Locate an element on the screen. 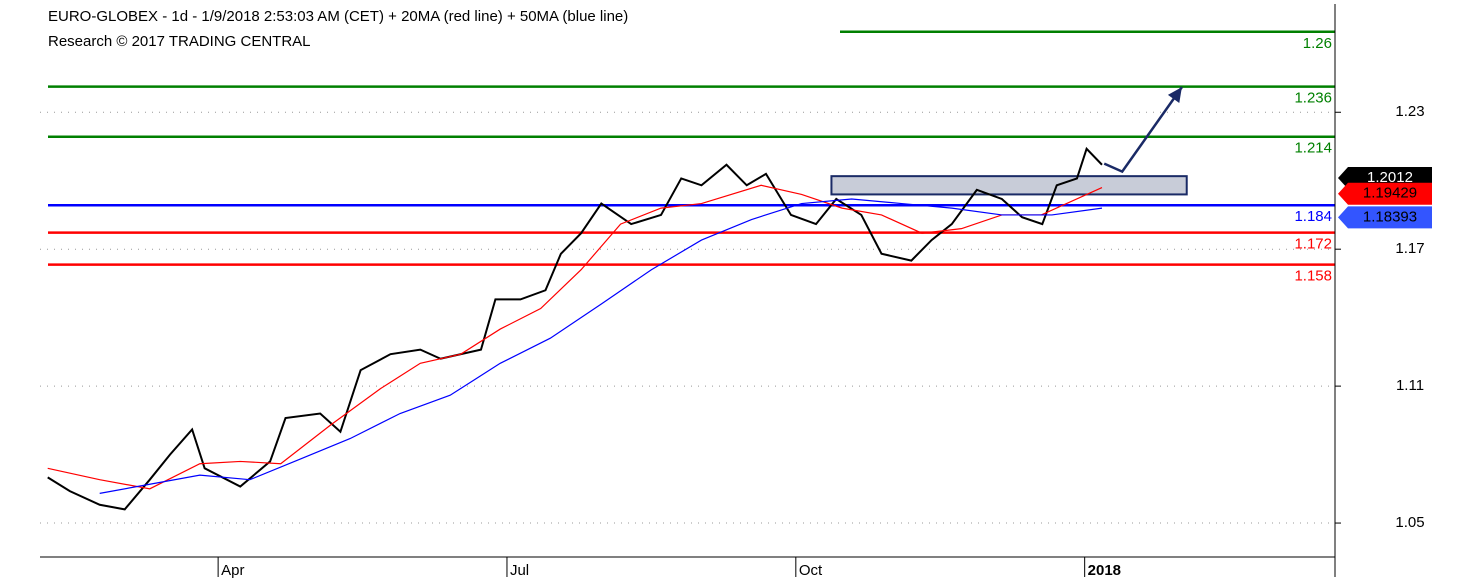 The image size is (1477, 581). level-label: 1.236 is located at coordinates (1313, 98).